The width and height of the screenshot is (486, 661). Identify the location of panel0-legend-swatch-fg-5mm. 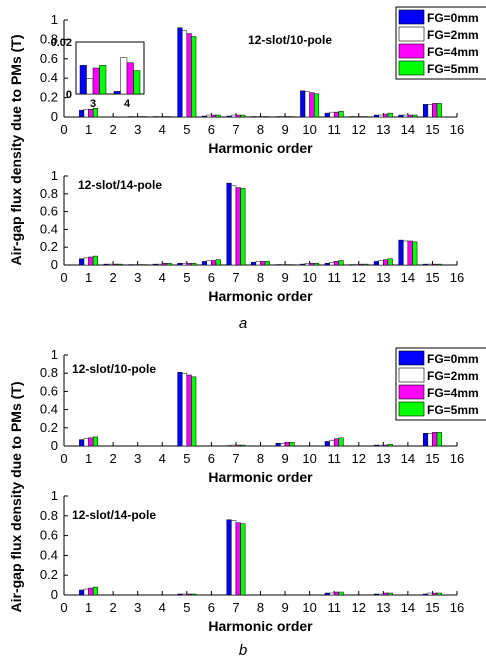
(411, 68).